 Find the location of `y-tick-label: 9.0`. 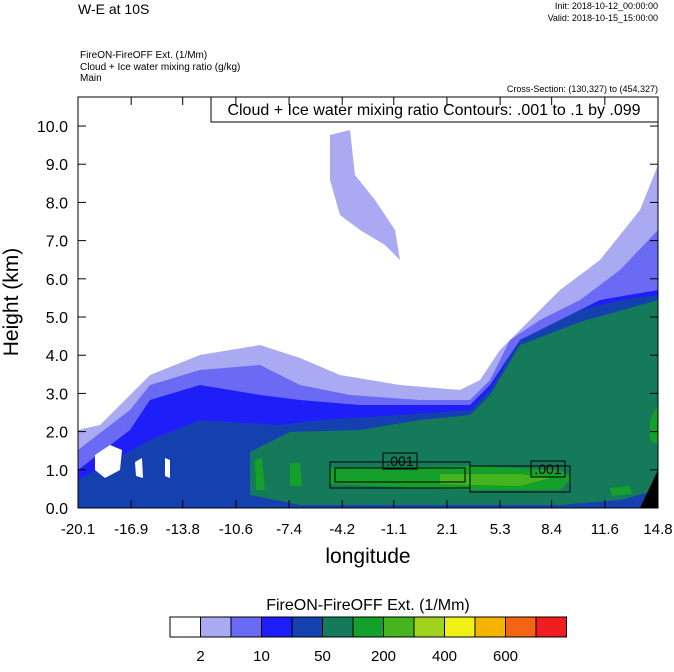

y-tick-label: 9.0 is located at coordinates (57, 165).